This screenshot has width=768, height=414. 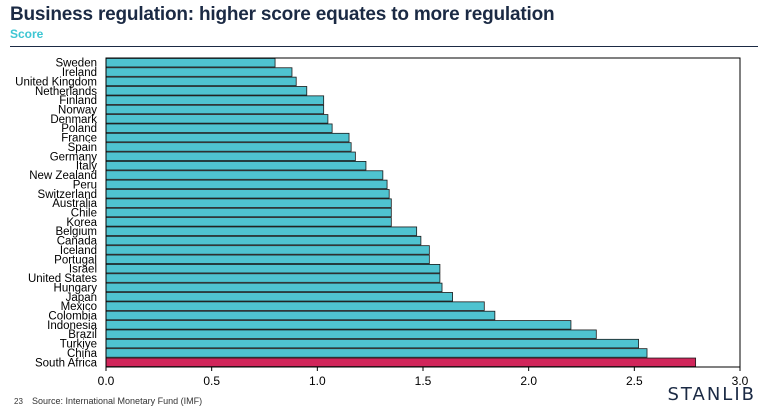 I want to click on brand-logo: STANLIB, so click(x=711, y=394).